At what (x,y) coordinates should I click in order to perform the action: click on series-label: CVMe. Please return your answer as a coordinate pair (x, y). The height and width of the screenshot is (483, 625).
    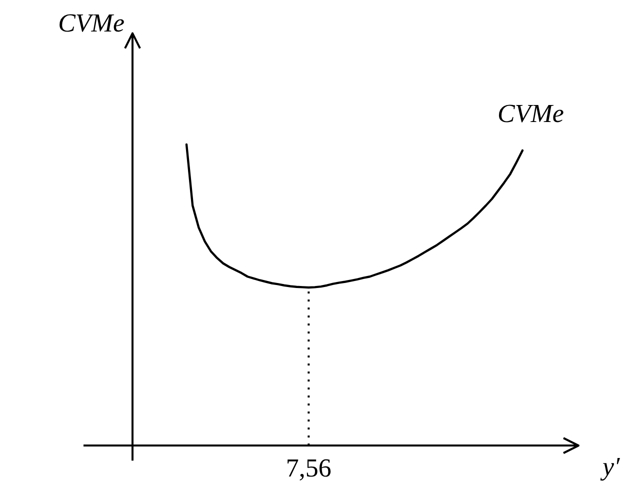
    Looking at the image, I should click on (530, 113).